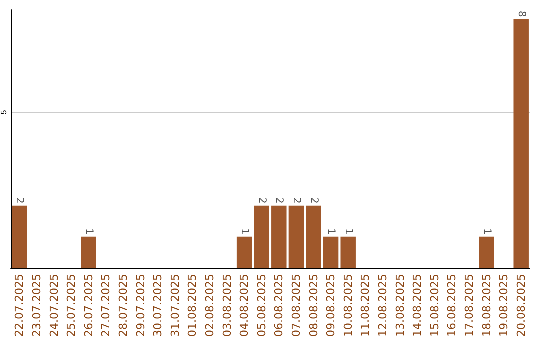  I want to click on x-tick-label: 09.08.2025, so click(331, 306).